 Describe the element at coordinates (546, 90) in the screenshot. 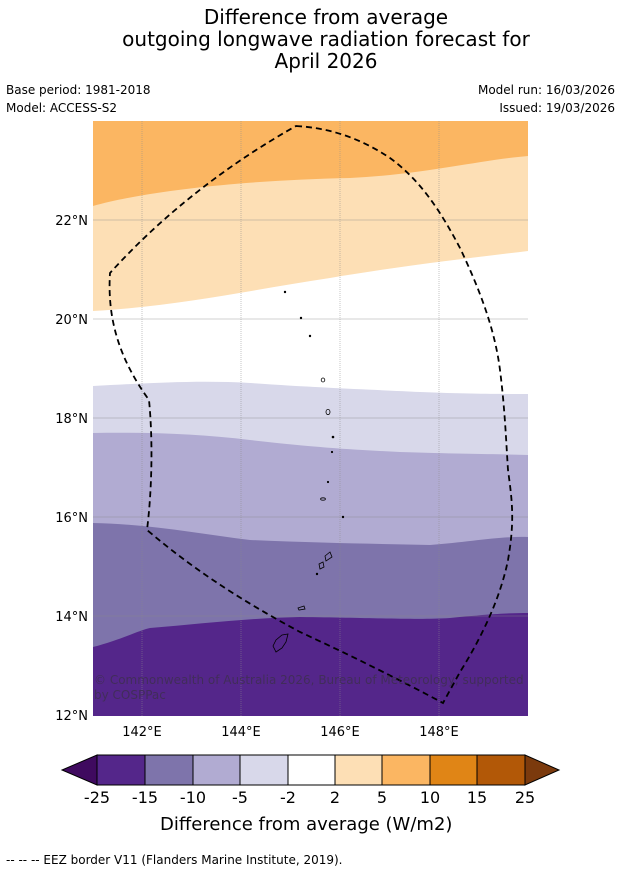

I see `model-run: Model run: 16/03/2026` at that location.